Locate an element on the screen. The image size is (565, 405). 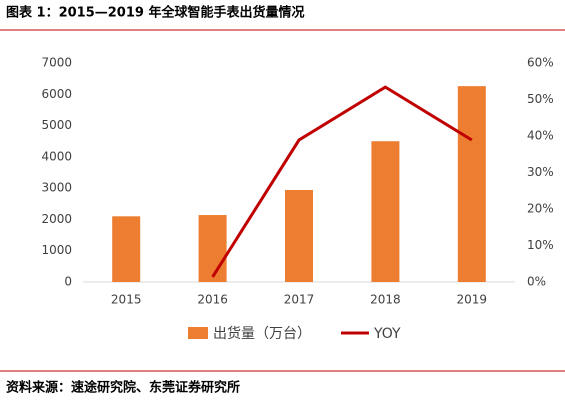
y-tick-label: 4000 is located at coordinates (56, 156).